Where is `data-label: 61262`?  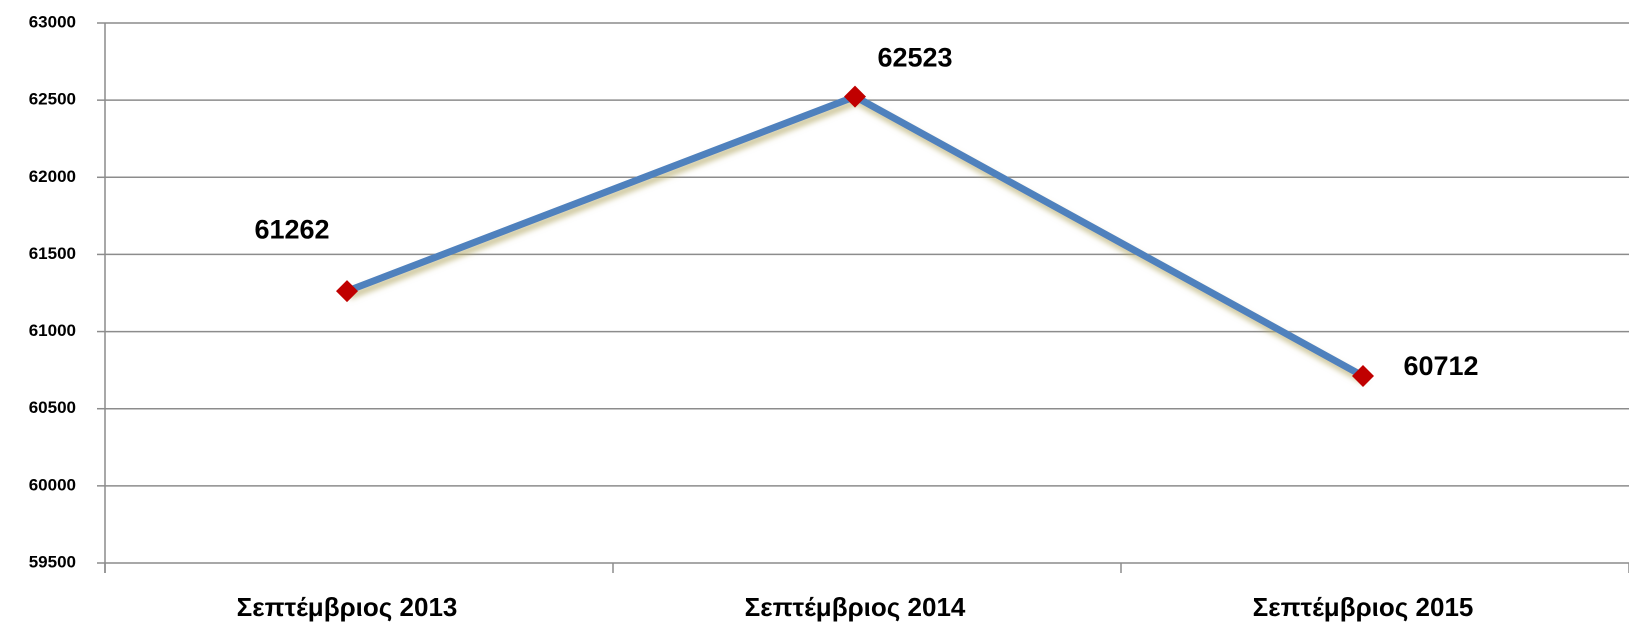
data-label: 61262 is located at coordinates (291, 229).